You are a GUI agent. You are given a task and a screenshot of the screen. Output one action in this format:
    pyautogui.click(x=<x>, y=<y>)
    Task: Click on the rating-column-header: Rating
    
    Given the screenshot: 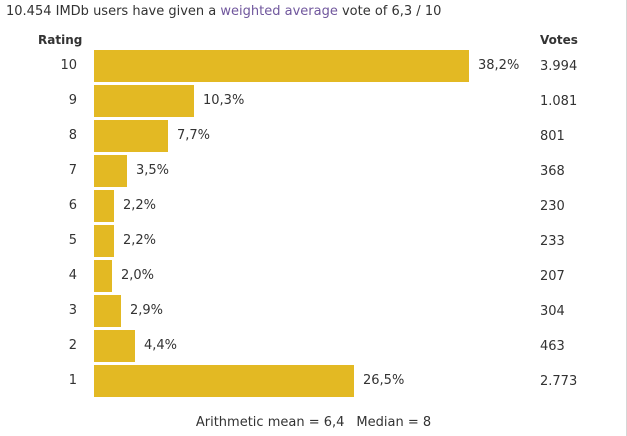 What is the action you would take?
    pyautogui.click(x=60, y=40)
    